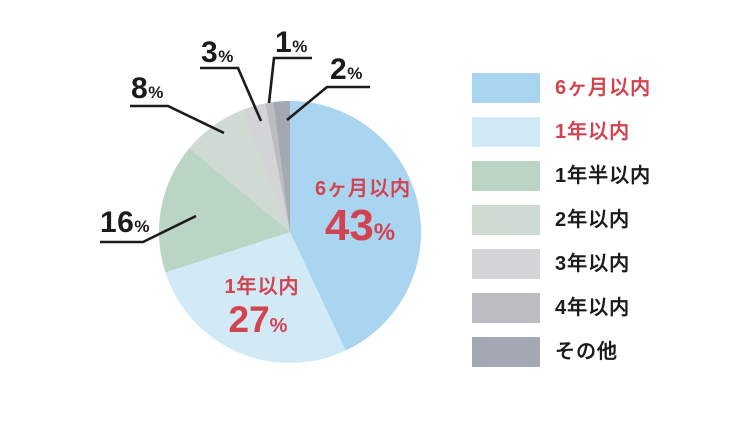  I want to click on slice-label-6months-name: 6ヶ月以内, so click(363, 189).